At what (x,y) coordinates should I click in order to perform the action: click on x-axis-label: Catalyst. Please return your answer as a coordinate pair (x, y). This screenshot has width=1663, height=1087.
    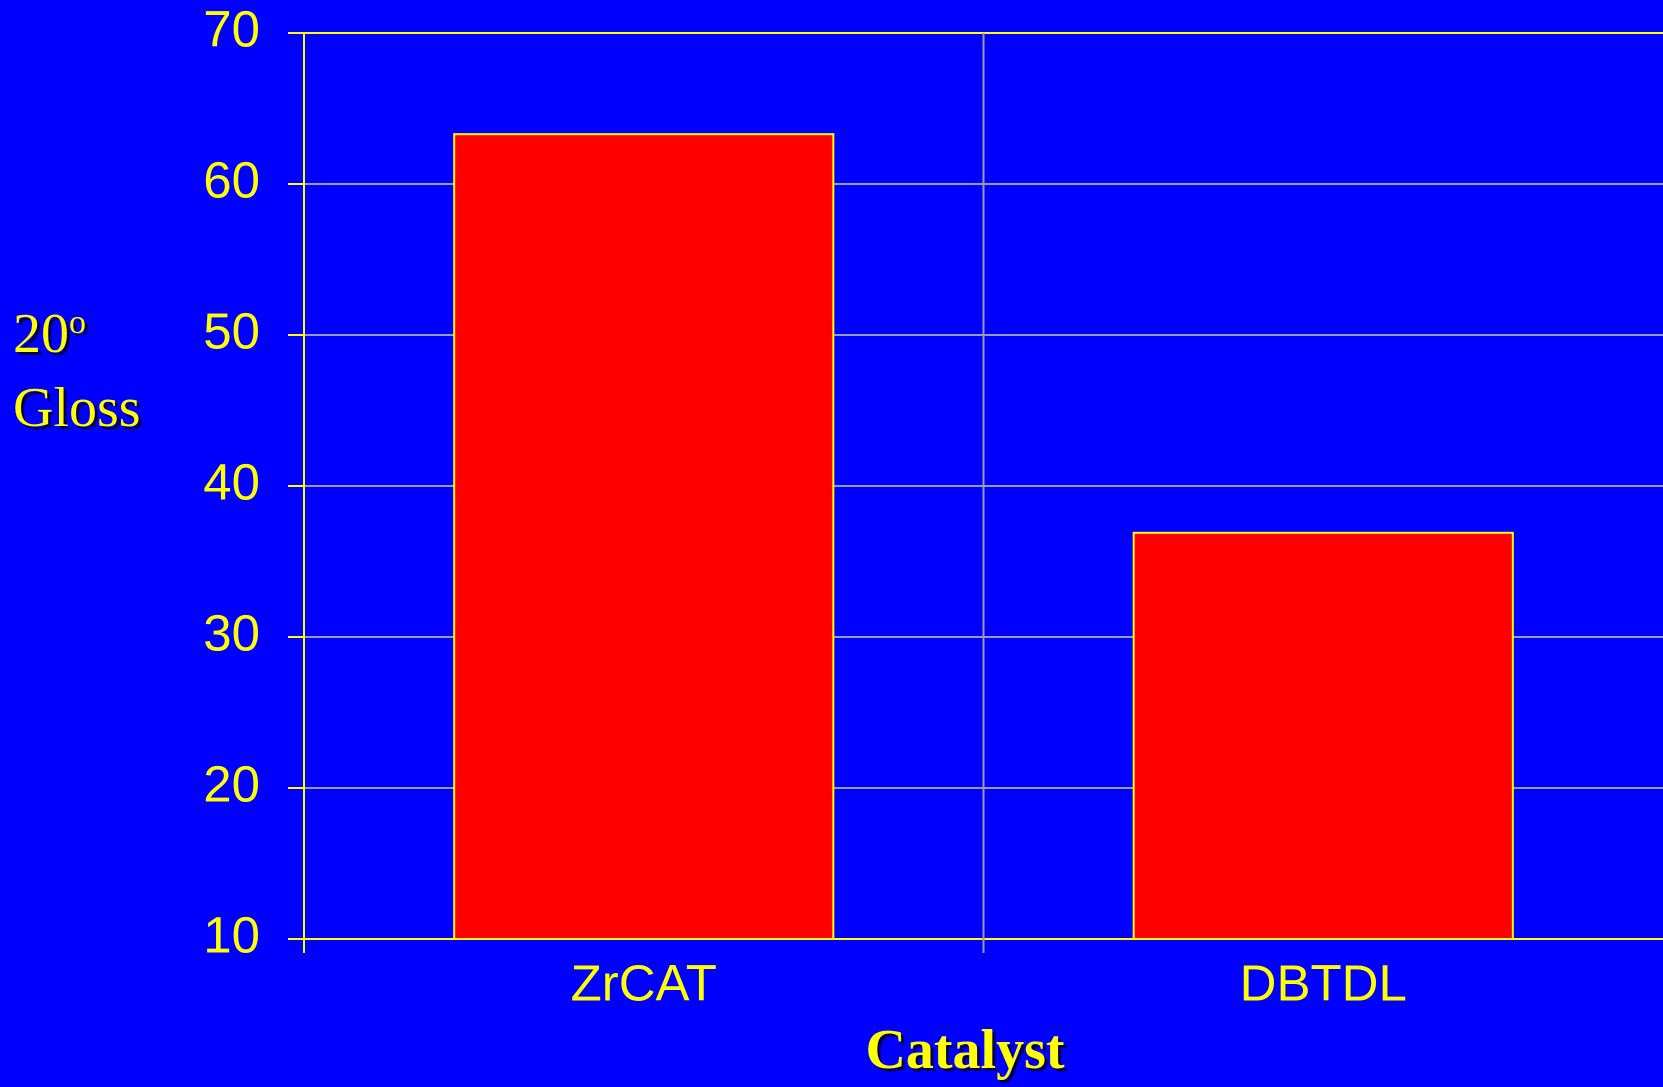
    Looking at the image, I should click on (964, 1050).